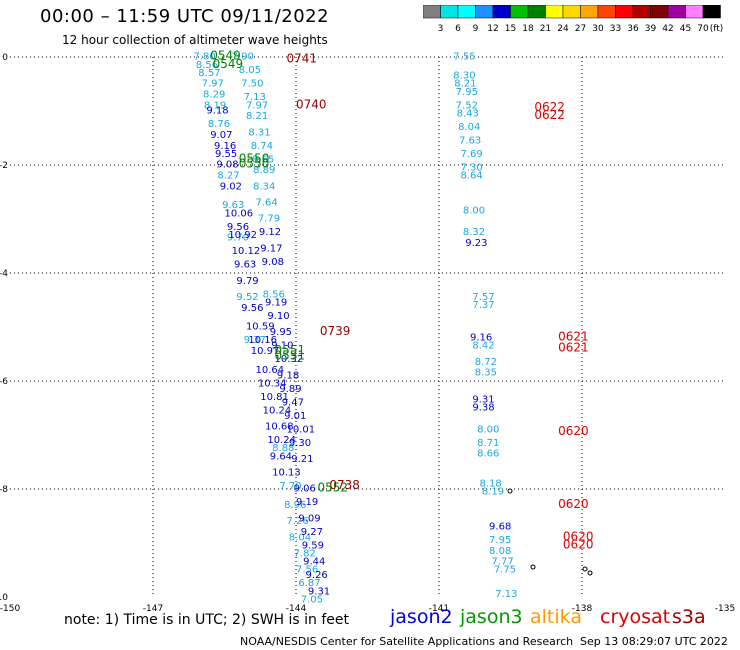 This screenshot has height=650, width=740. I want to click on x-tick-label: -141, so click(439, 609).